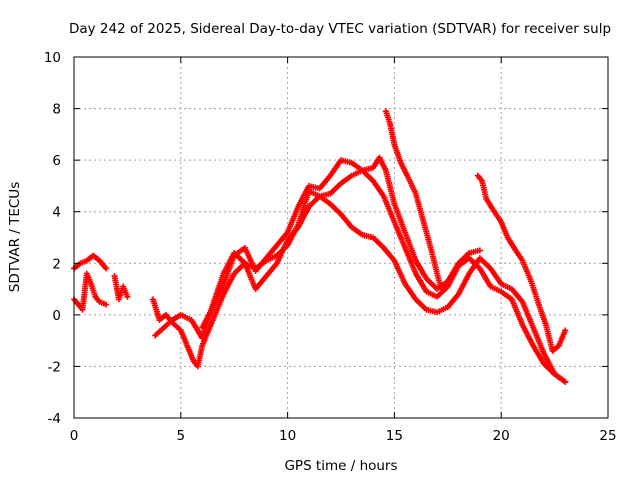  I want to click on y-tick-label: -2, so click(54, 367).